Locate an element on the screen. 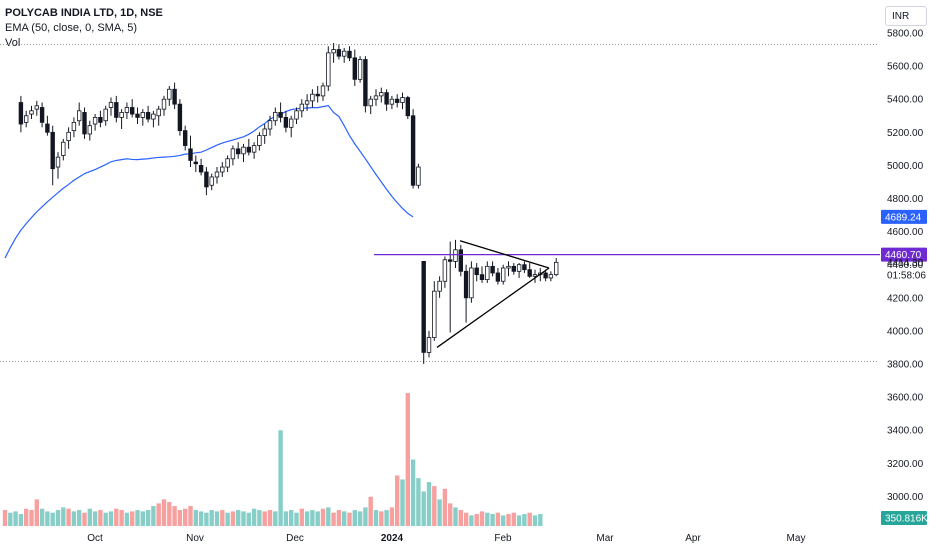 Image resolution: width=932 pixels, height=550 pixels. triangle-lower-line is located at coordinates (493, 307).